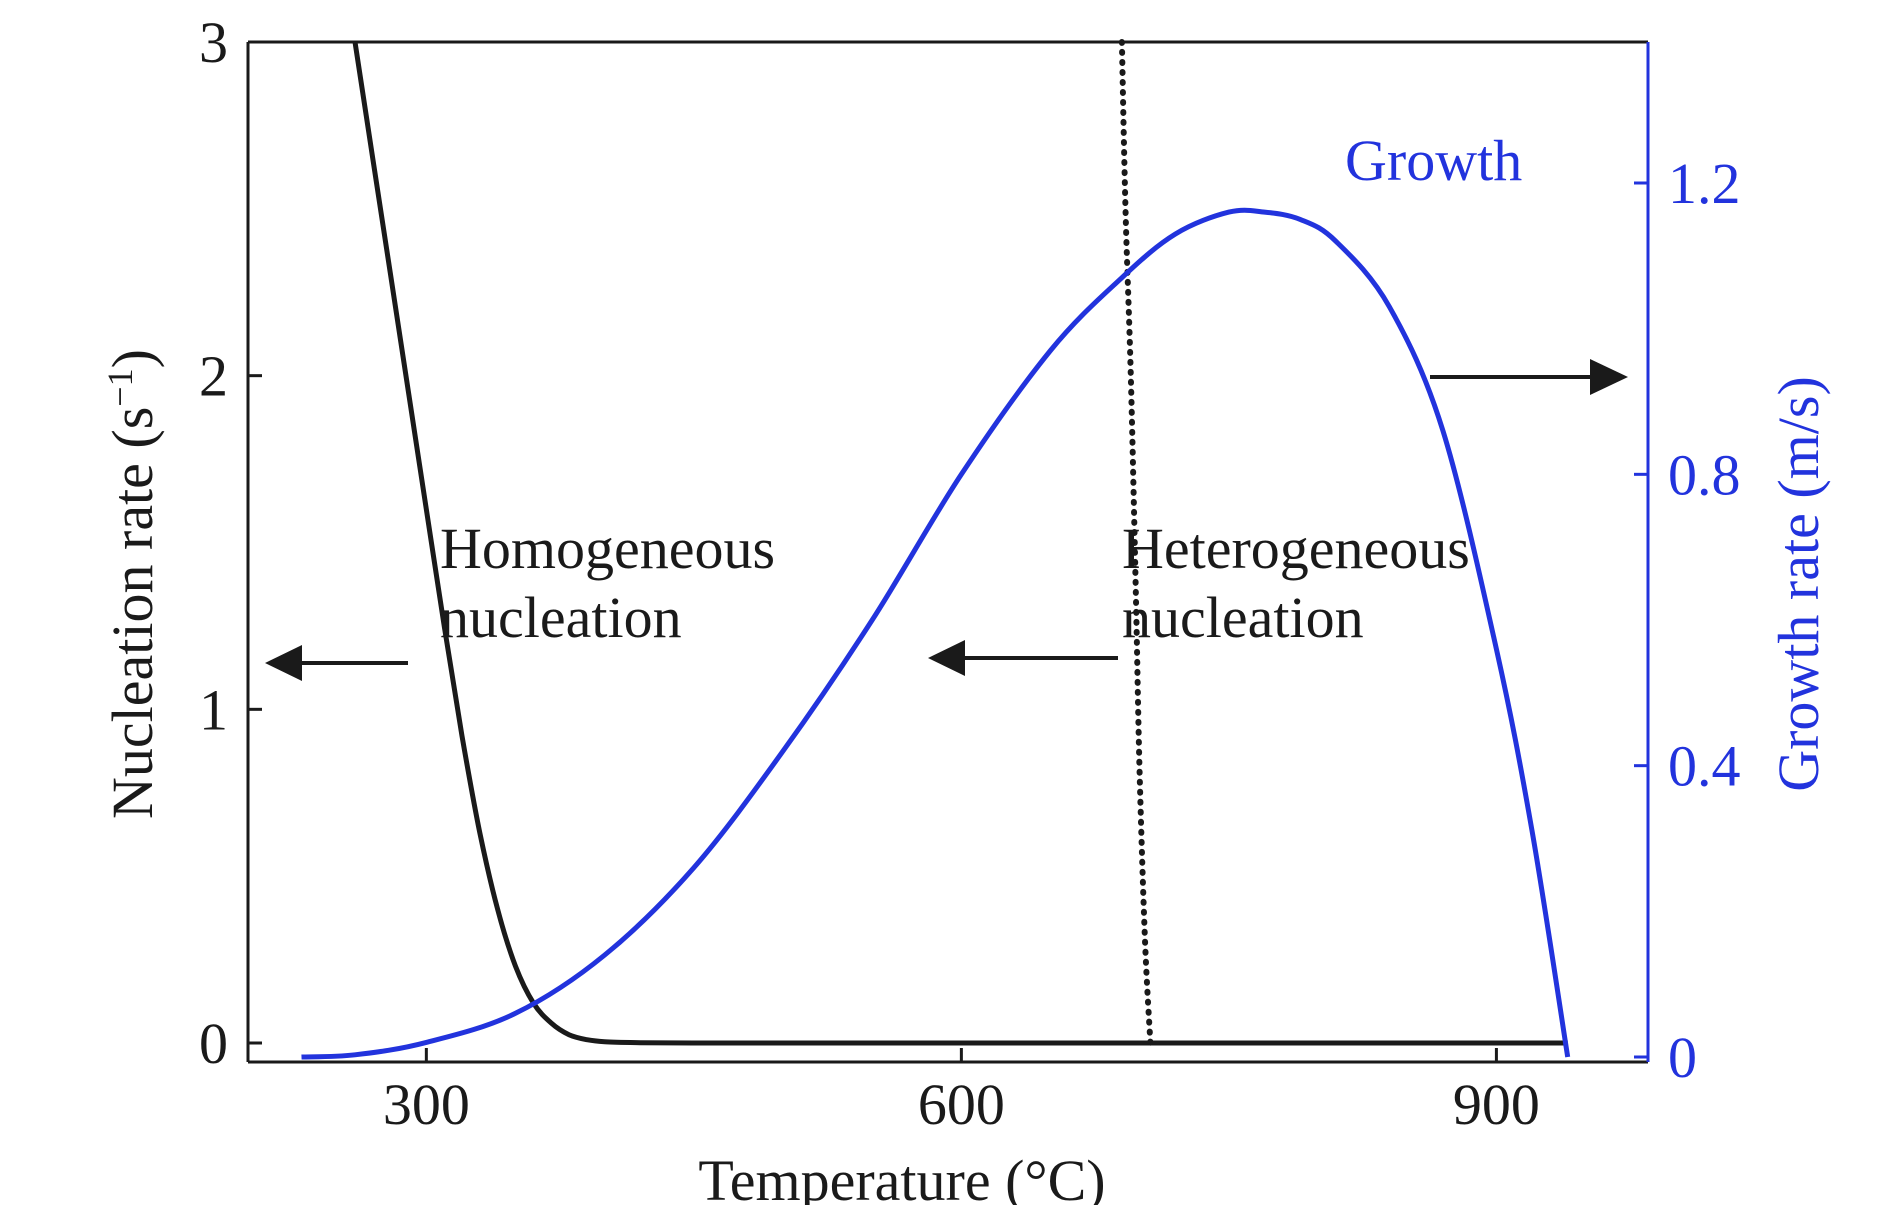 This screenshot has height=1205, width=1890. I want to click on y-left-title-exp: −1, so click(120, 387).